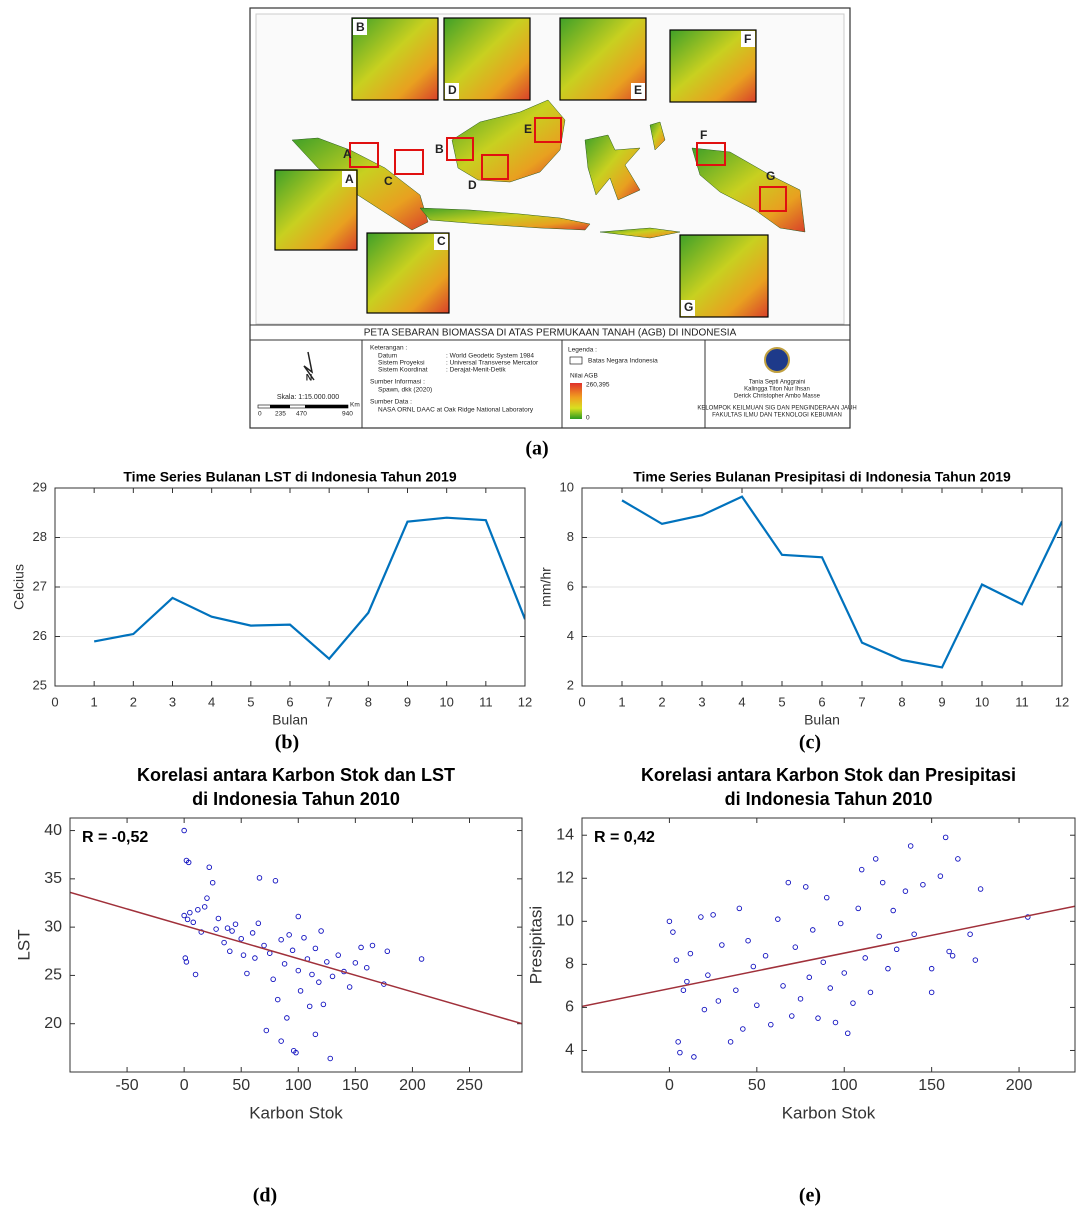 The image size is (1076, 1213). What do you see at coordinates (115, 837) in the screenshot?
I see `annotation: R = -0,52` at bounding box center [115, 837].